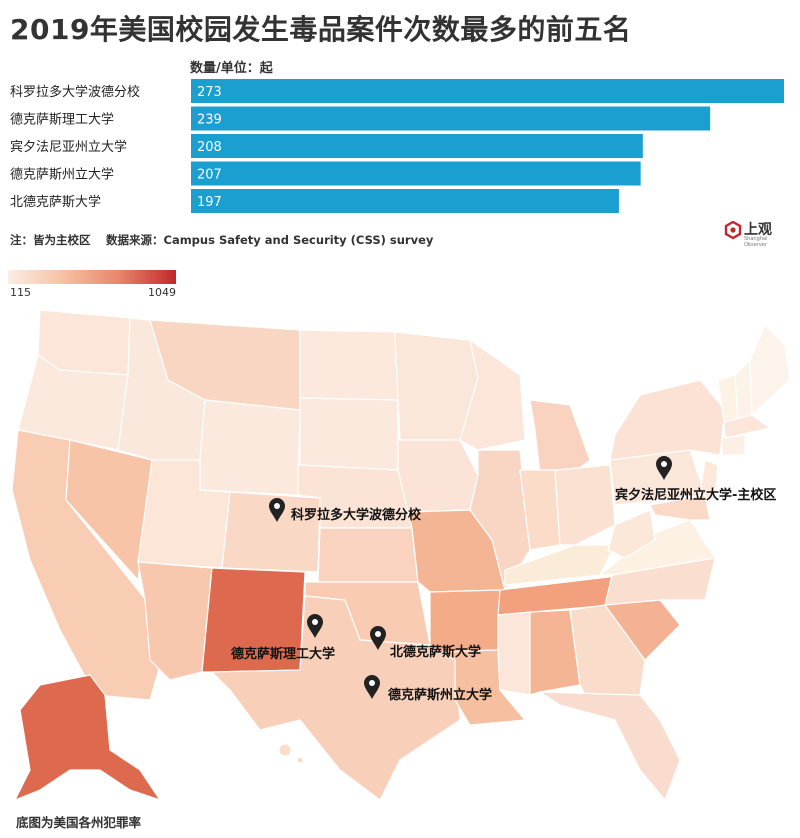  I want to click on chart-title: 2019年美国校园发生毒品案件次数最多的前五名, so click(321, 29).